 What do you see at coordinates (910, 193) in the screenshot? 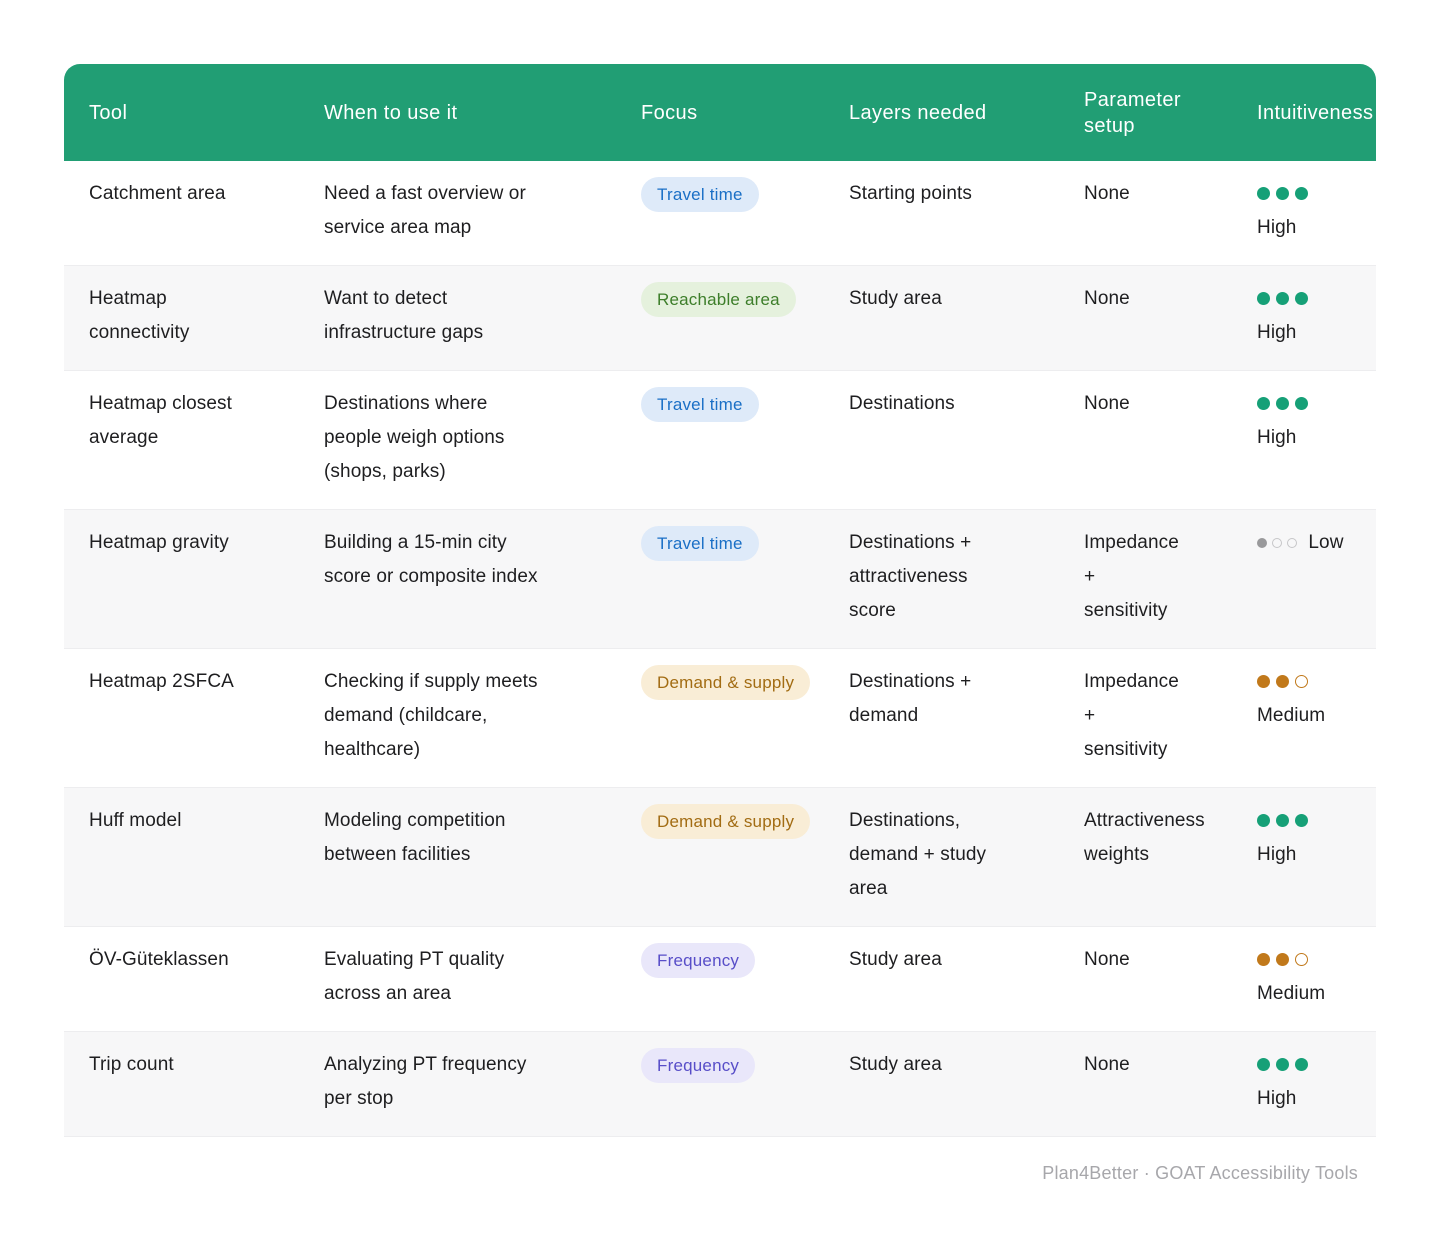
I see `layers-cell: Starting points` at bounding box center [910, 193].